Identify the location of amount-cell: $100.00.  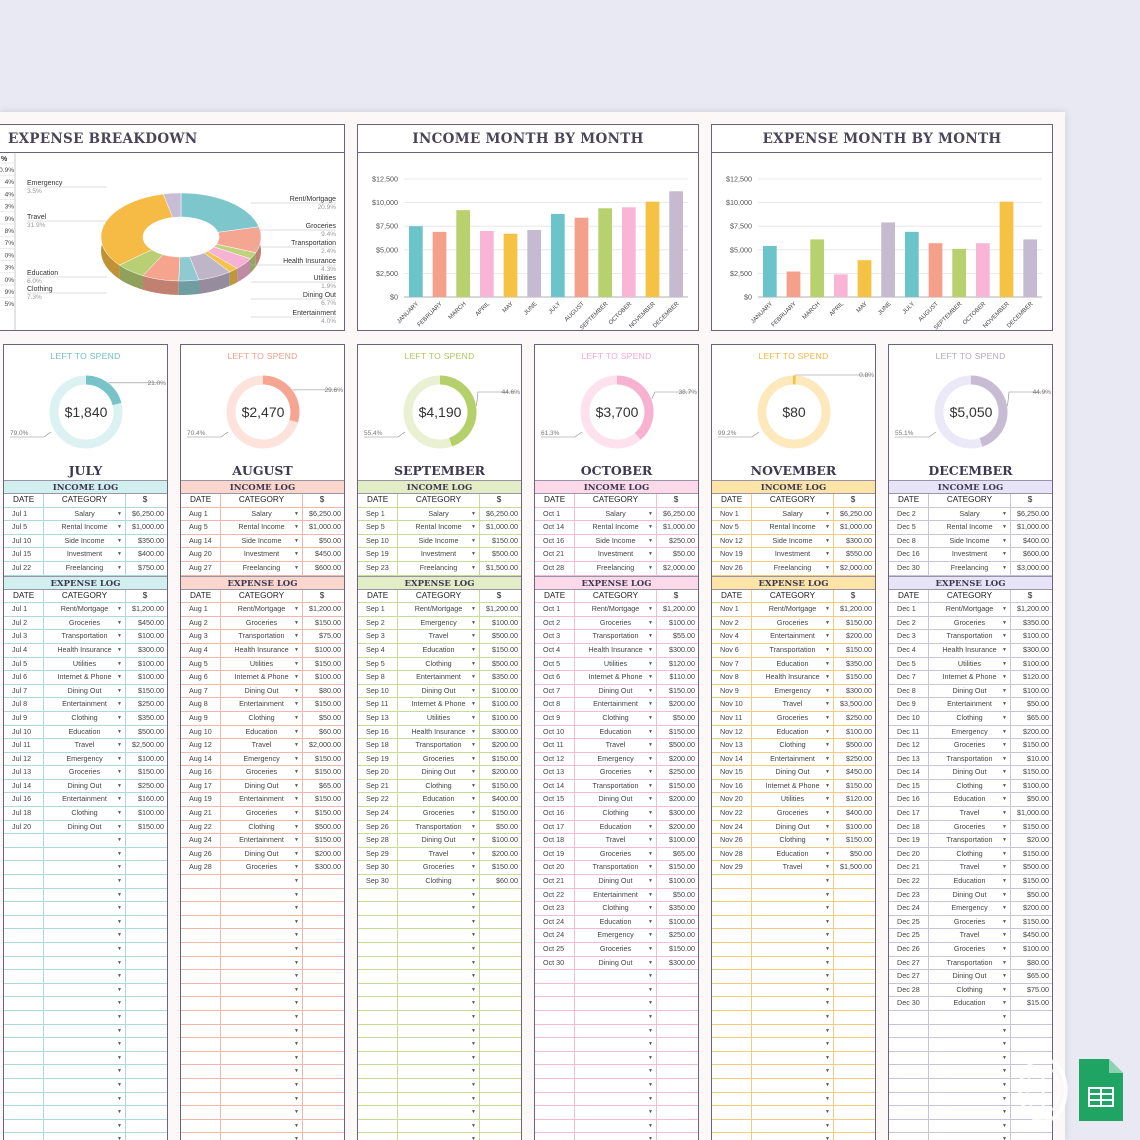
(151, 813).